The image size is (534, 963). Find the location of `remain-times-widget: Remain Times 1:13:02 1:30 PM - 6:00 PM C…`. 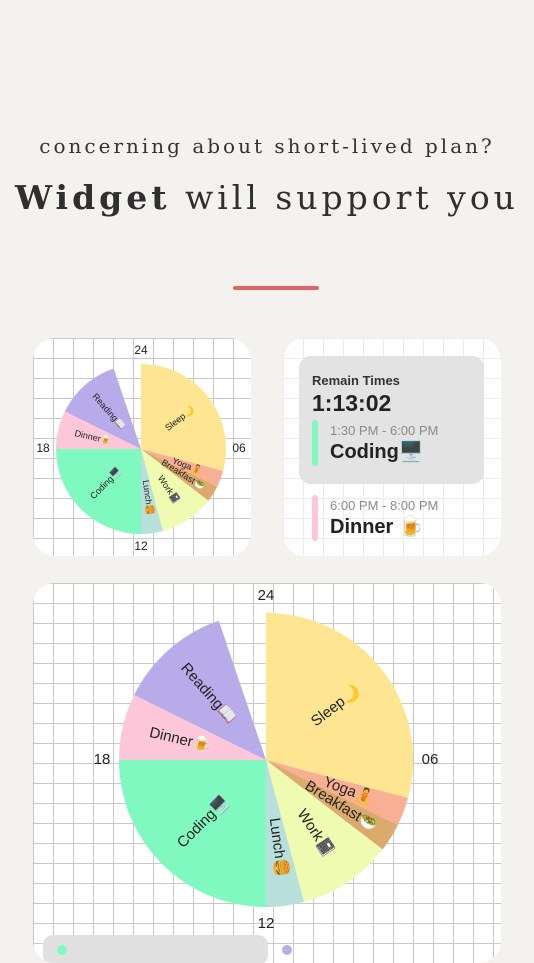

remain-times-widget: Remain Times 1:13:02 1:30 PM - 6:00 PM C… is located at coordinates (392, 447).